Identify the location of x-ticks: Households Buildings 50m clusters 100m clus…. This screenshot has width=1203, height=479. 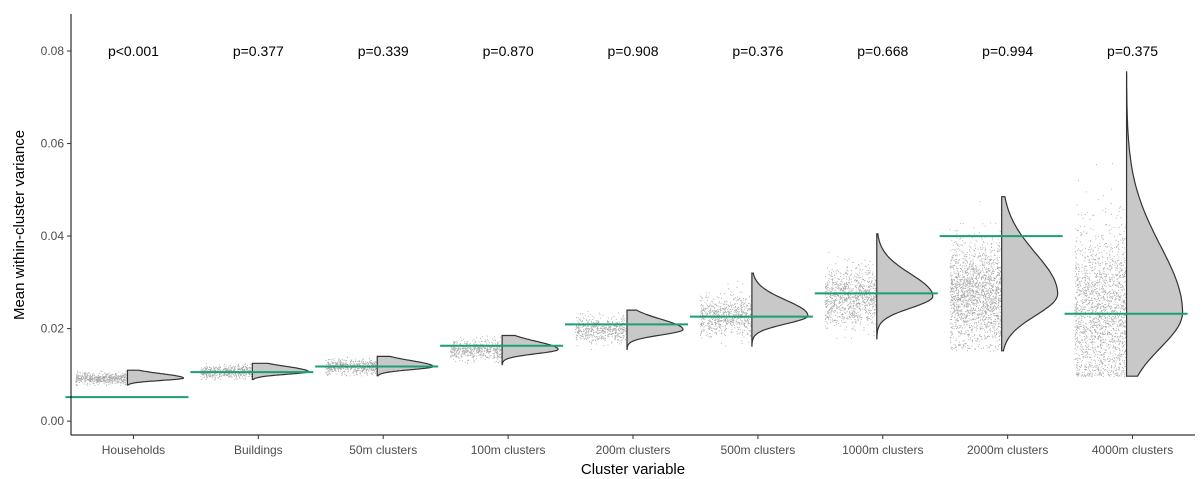
(637, 446).